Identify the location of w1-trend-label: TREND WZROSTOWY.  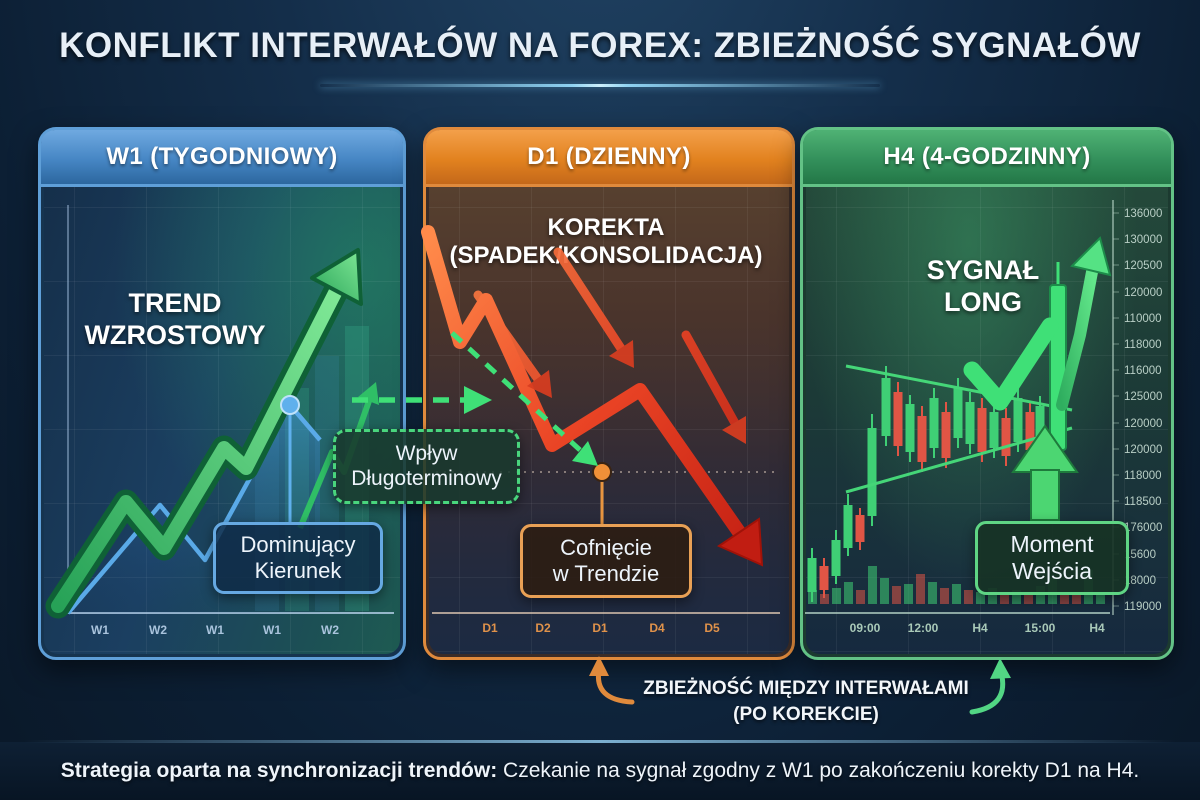
(175, 319).